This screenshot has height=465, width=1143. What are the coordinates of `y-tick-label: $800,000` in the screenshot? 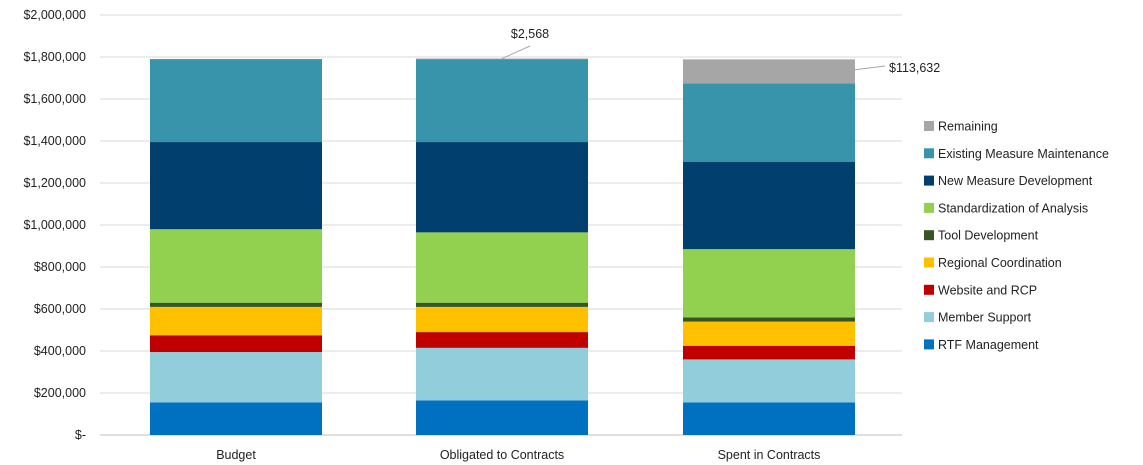 It's located at (60, 267).